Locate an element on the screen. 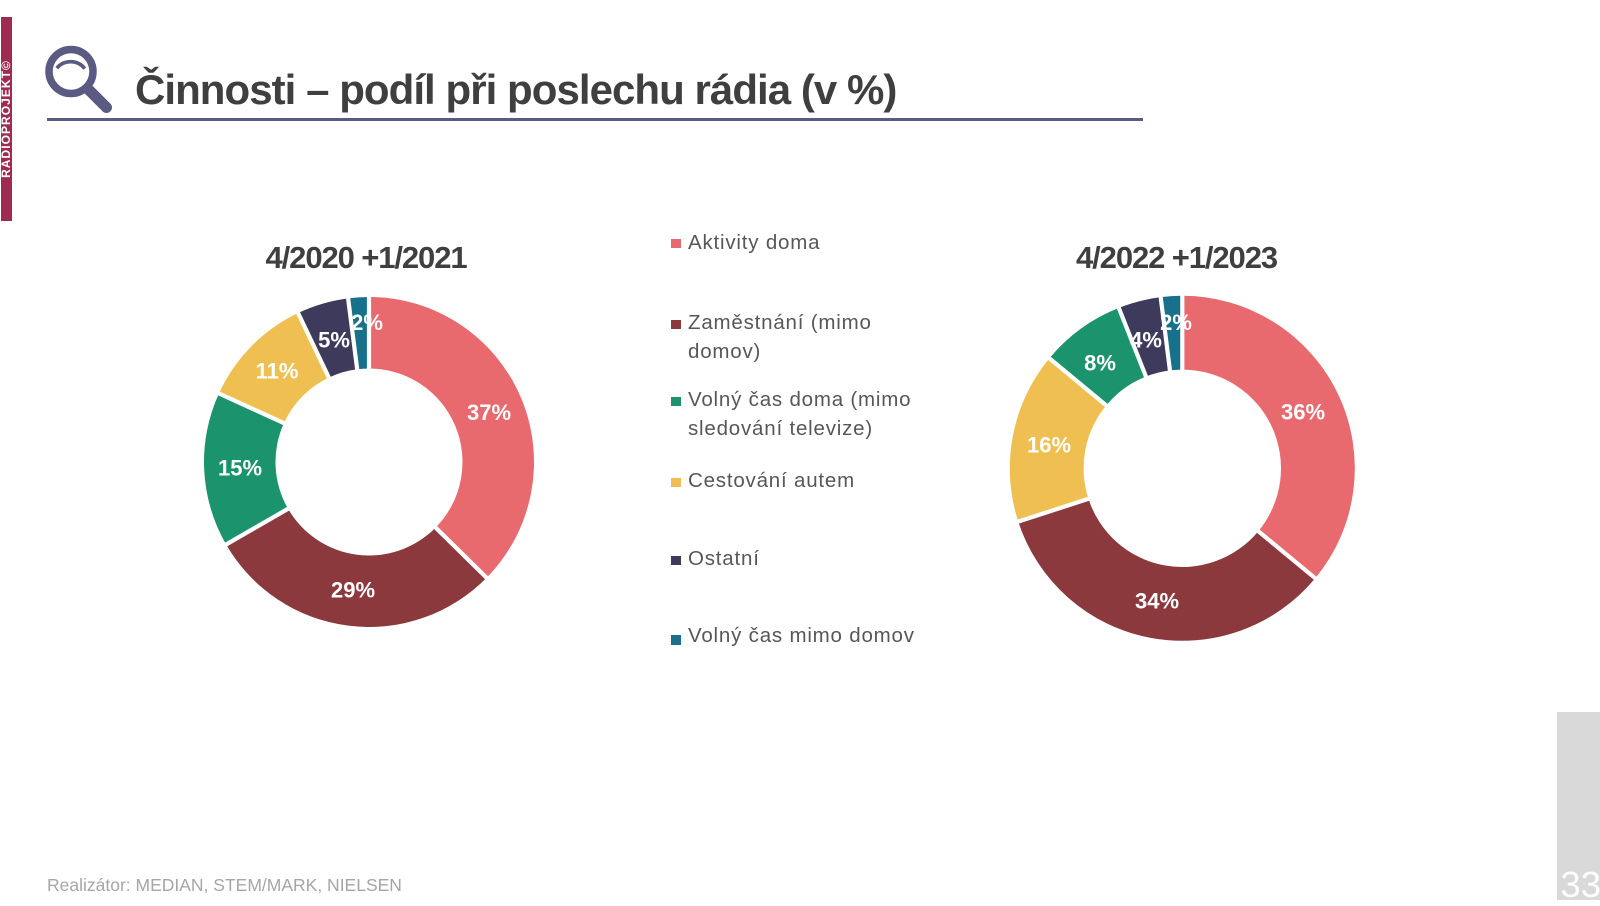 Image resolution: width=1600 pixels, height=906 pixels. svg-text: 34% is located at coordinates (1157, 601).